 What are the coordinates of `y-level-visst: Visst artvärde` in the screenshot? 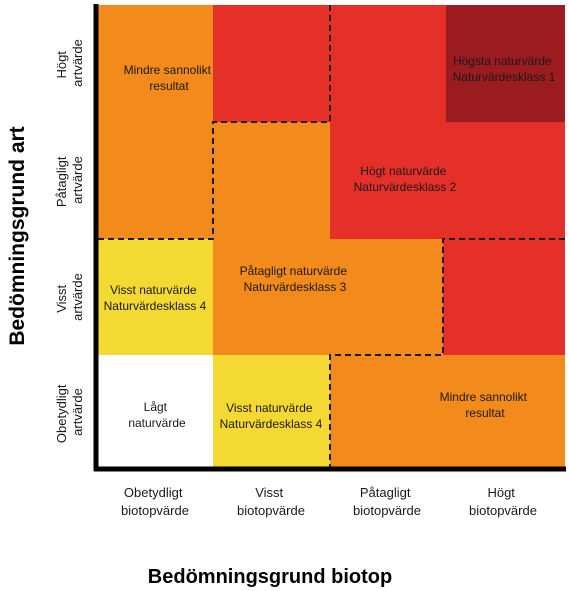 It's located at (69, 297).